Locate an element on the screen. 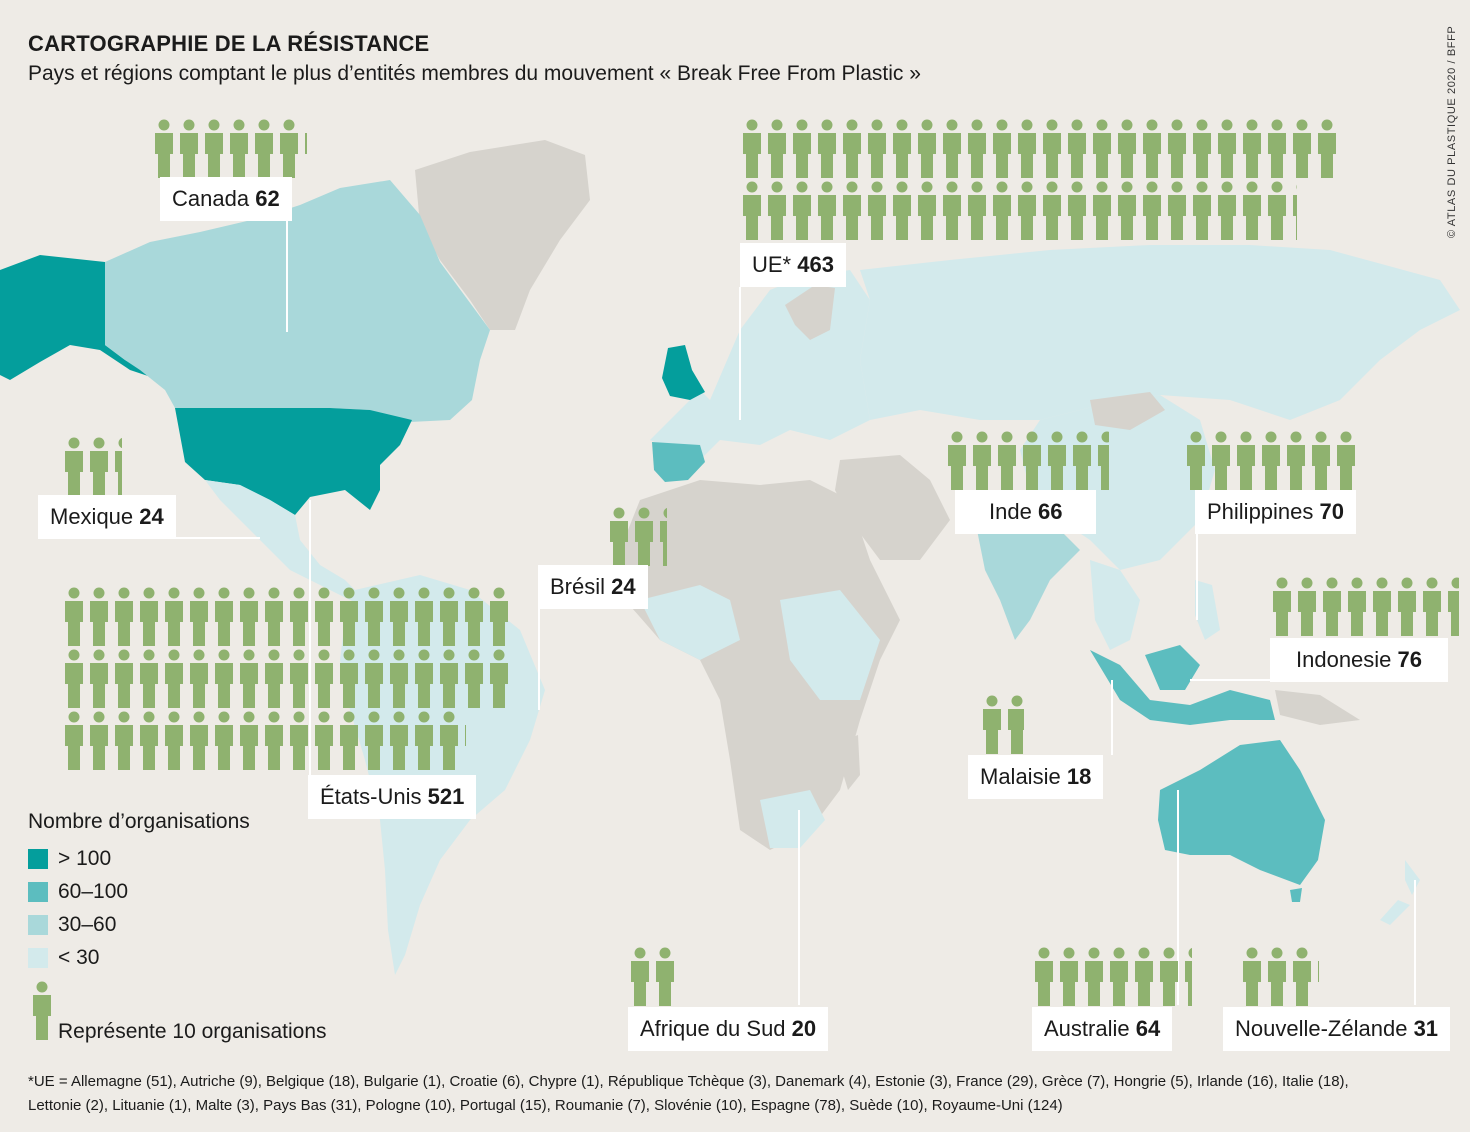 The height and width of the screenshot is (1132, 1470). middle-east is located at coordinates (892, 507).